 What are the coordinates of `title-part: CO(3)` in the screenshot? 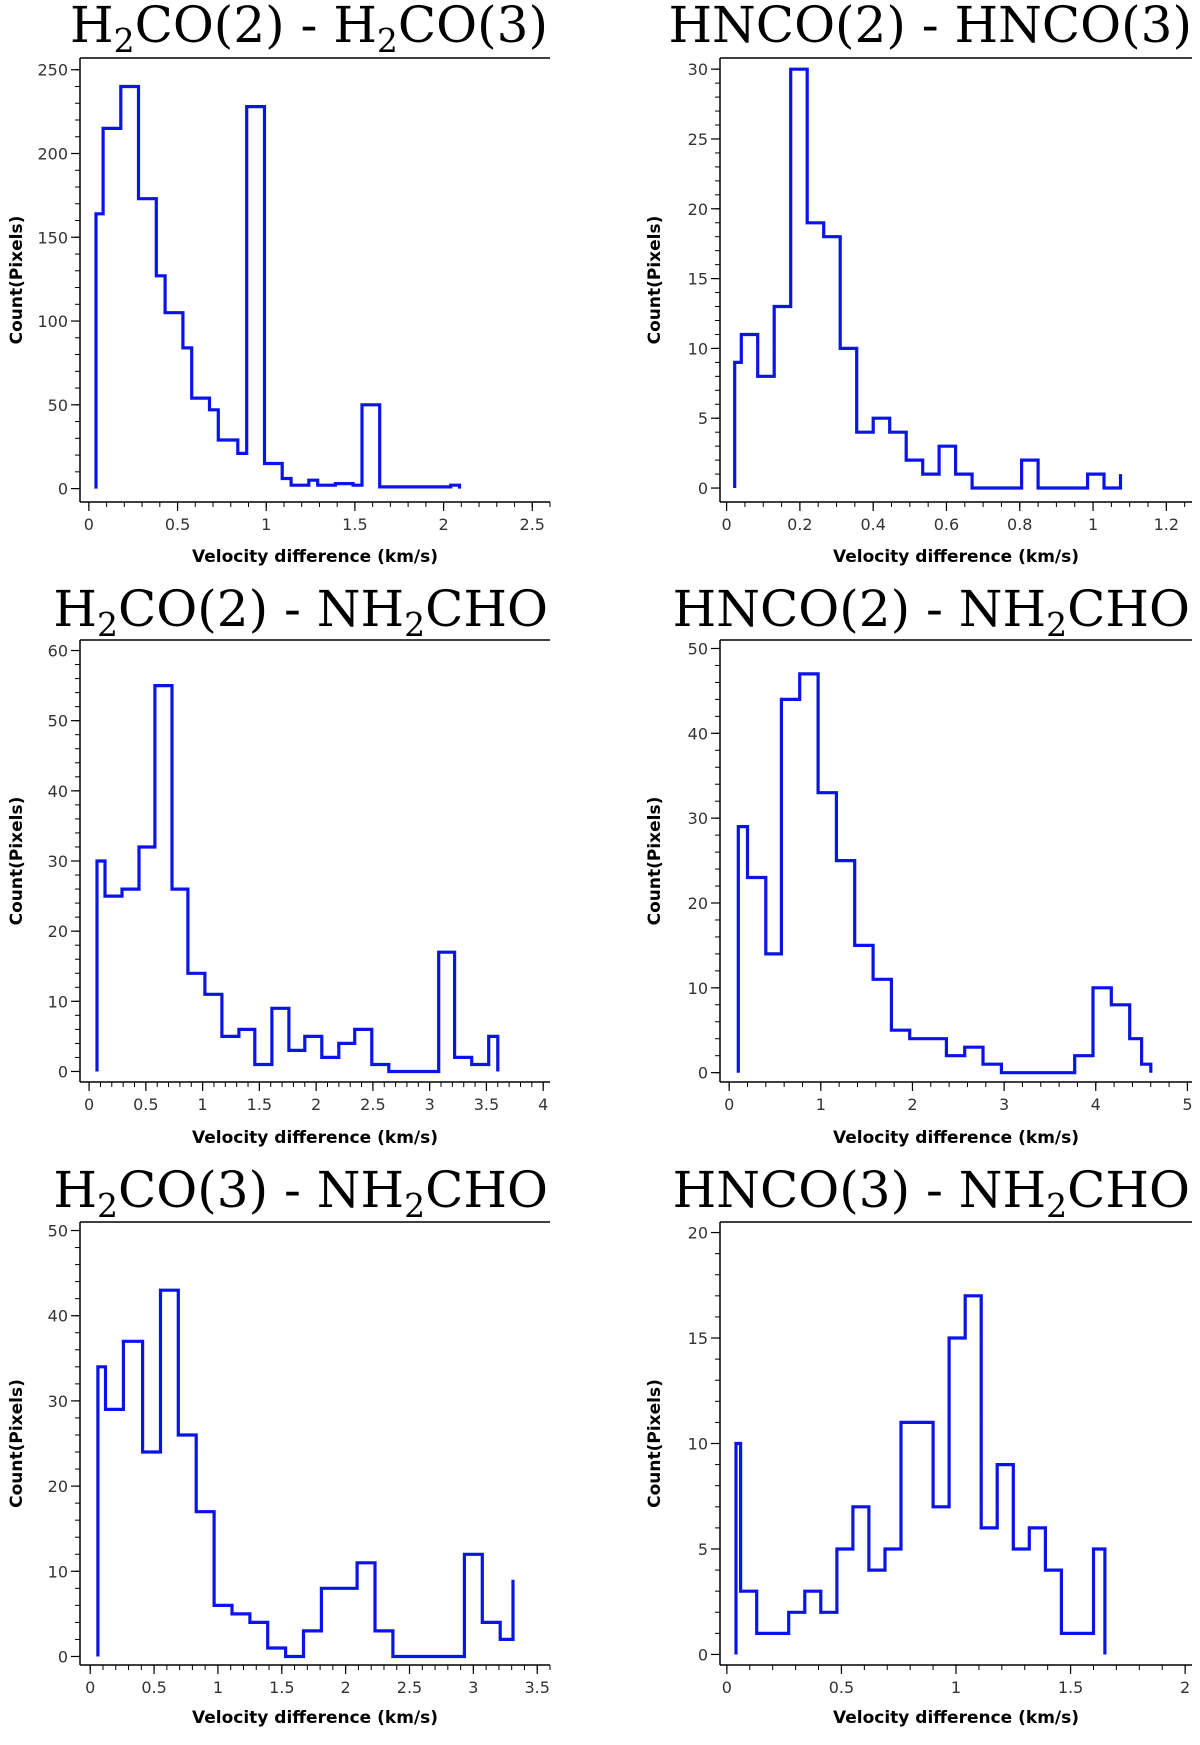 It's located at (473, 27).